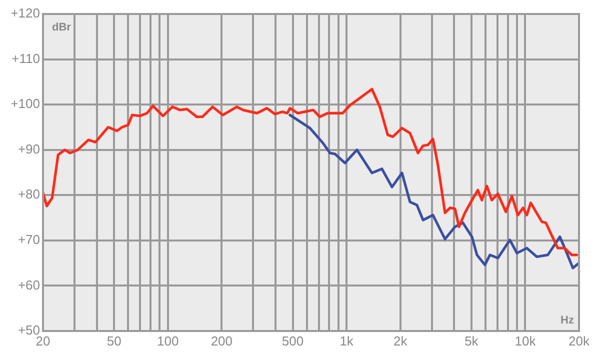 This screenshot has width=600, height=362. What do you see at coordinates (471, 340) in the screenshot?
I see `x-tick-label: 5k` at bounding box center [471, 340].